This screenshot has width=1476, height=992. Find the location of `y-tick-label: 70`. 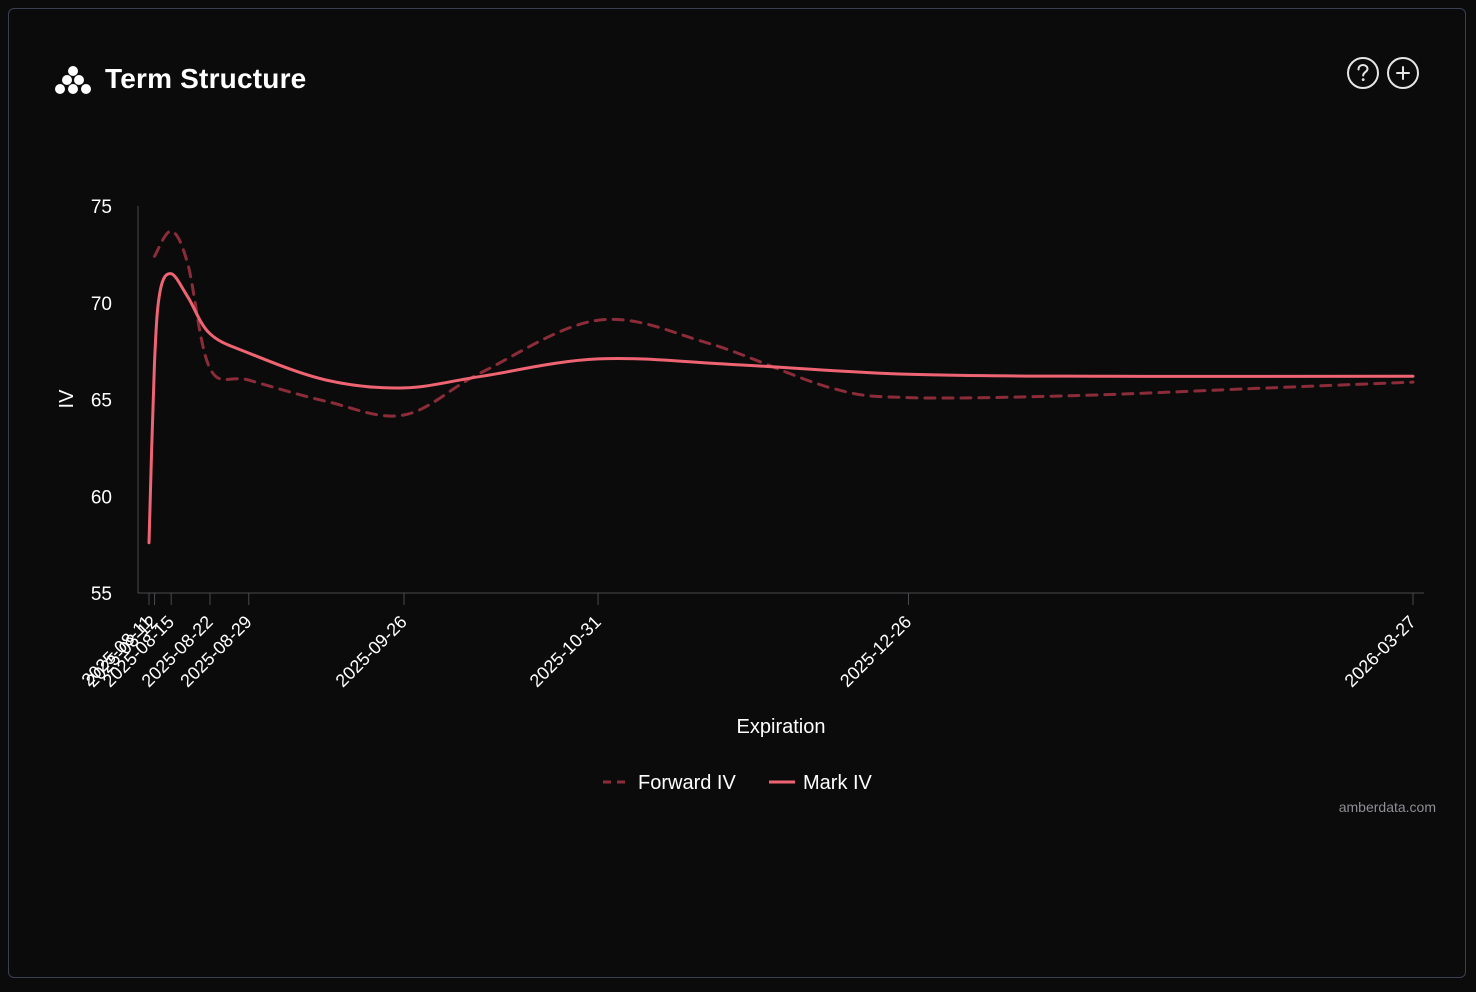

y-tick-label: 70 is located at coordinates (101, 304).